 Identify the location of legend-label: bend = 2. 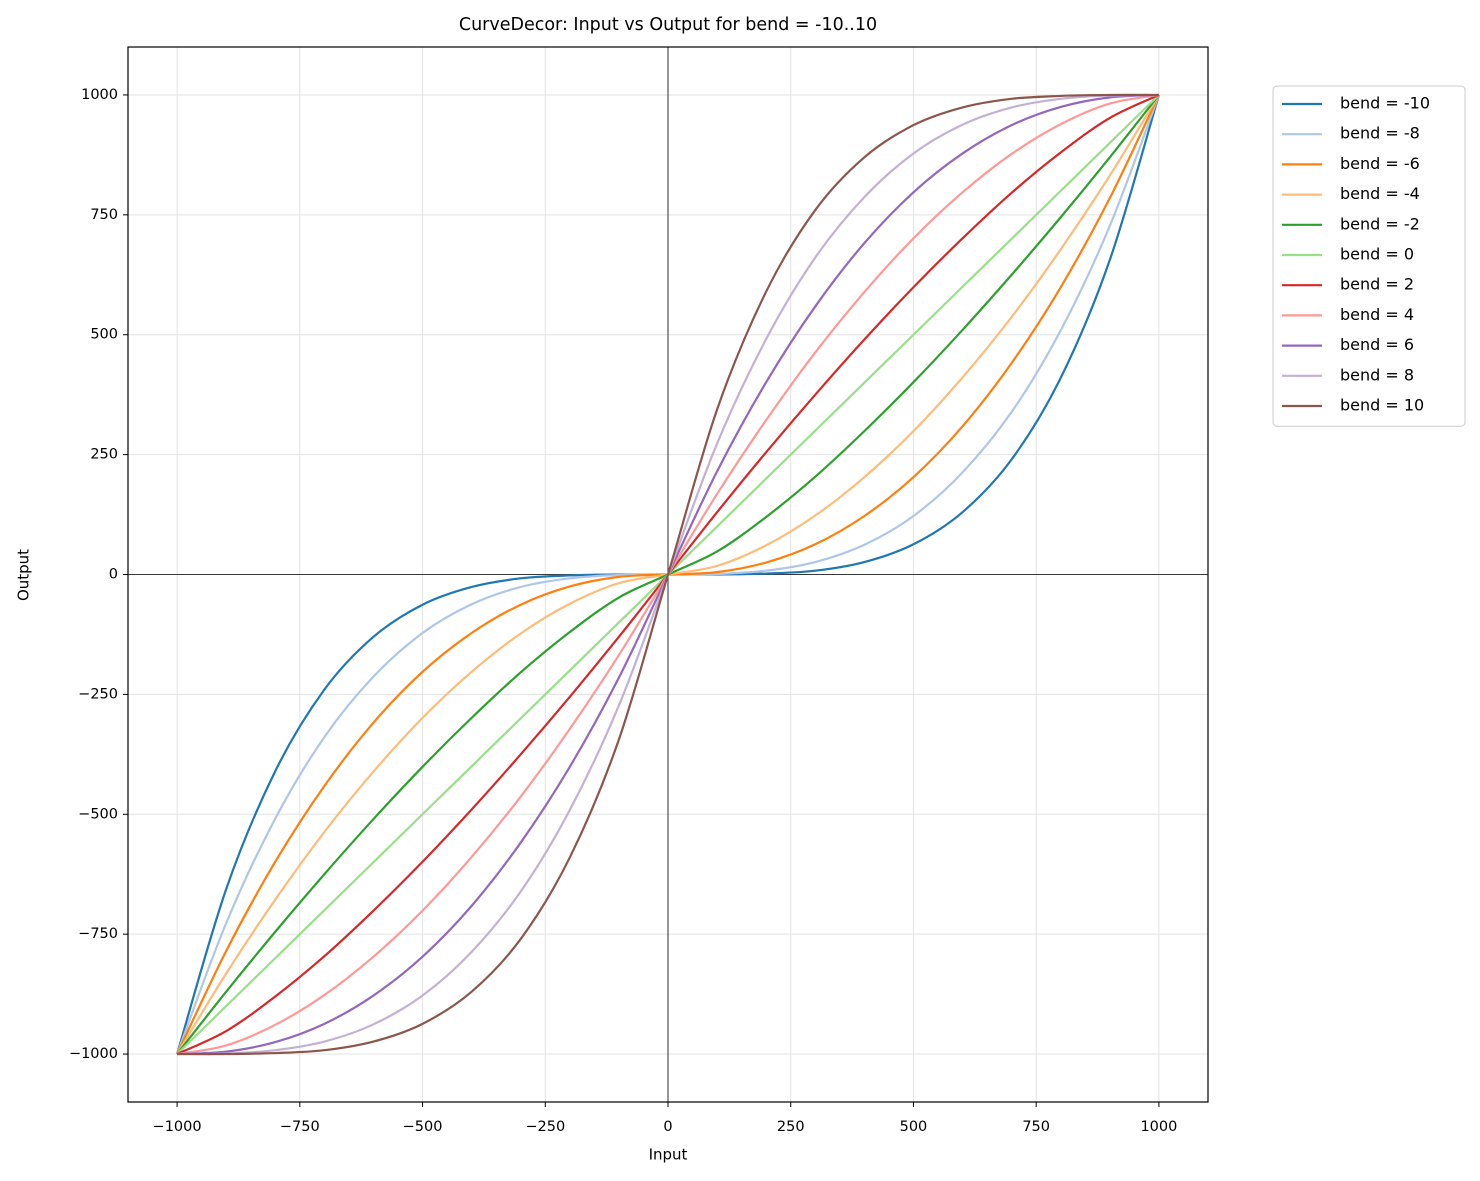
(1377, 284).